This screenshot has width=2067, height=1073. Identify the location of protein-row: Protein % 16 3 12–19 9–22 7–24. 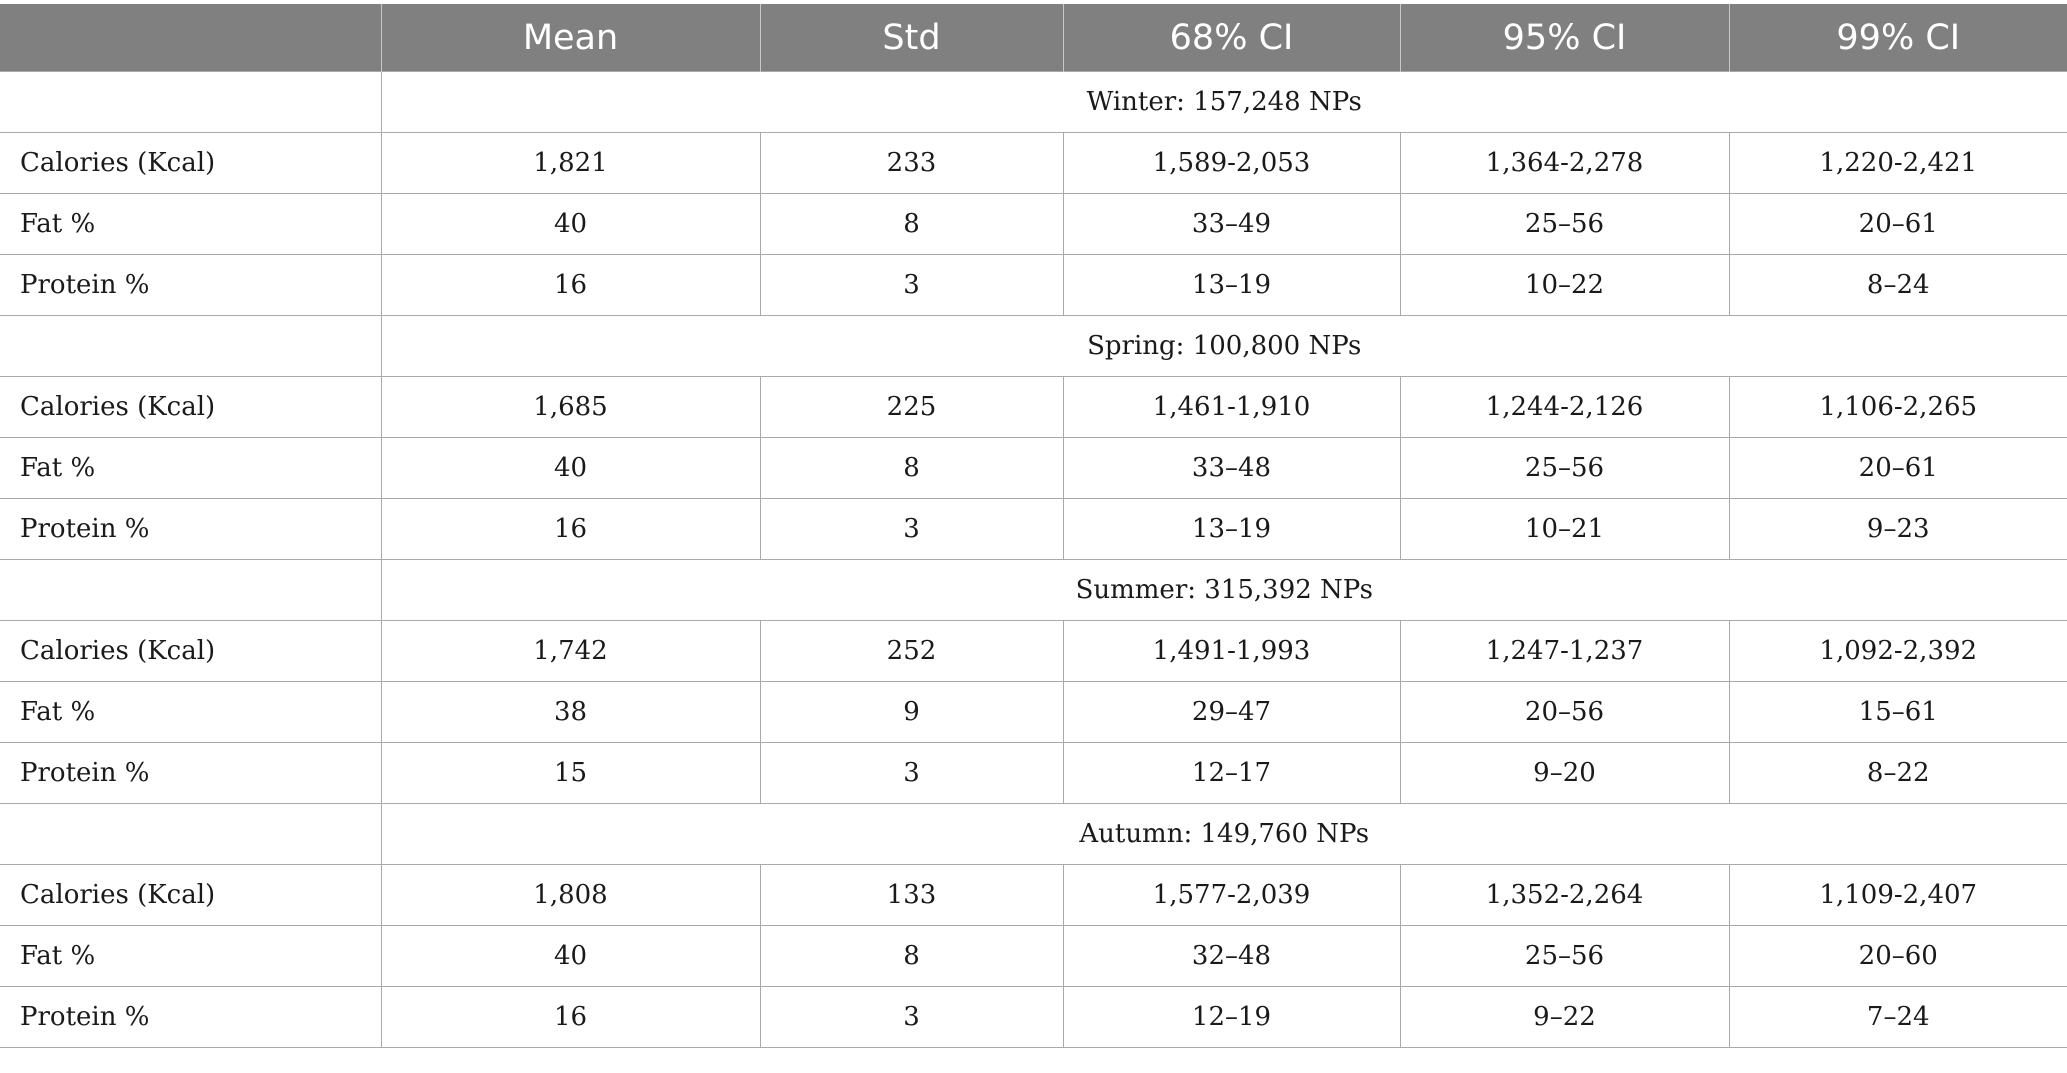
(1033, 1017).